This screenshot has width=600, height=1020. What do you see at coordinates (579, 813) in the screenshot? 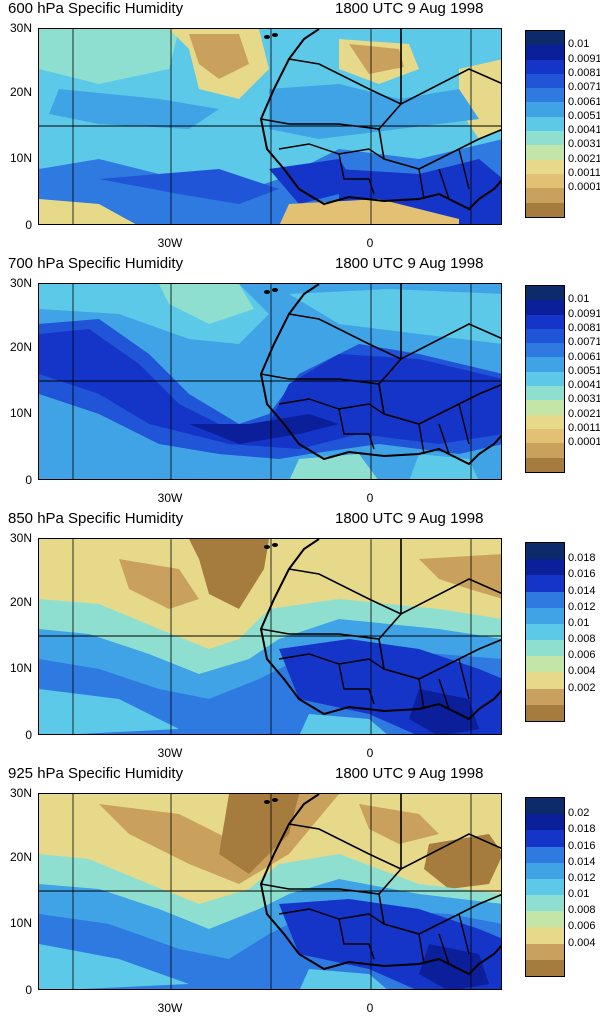
I see `colorbar-label: 0.02` at bounding box center [579, 813].